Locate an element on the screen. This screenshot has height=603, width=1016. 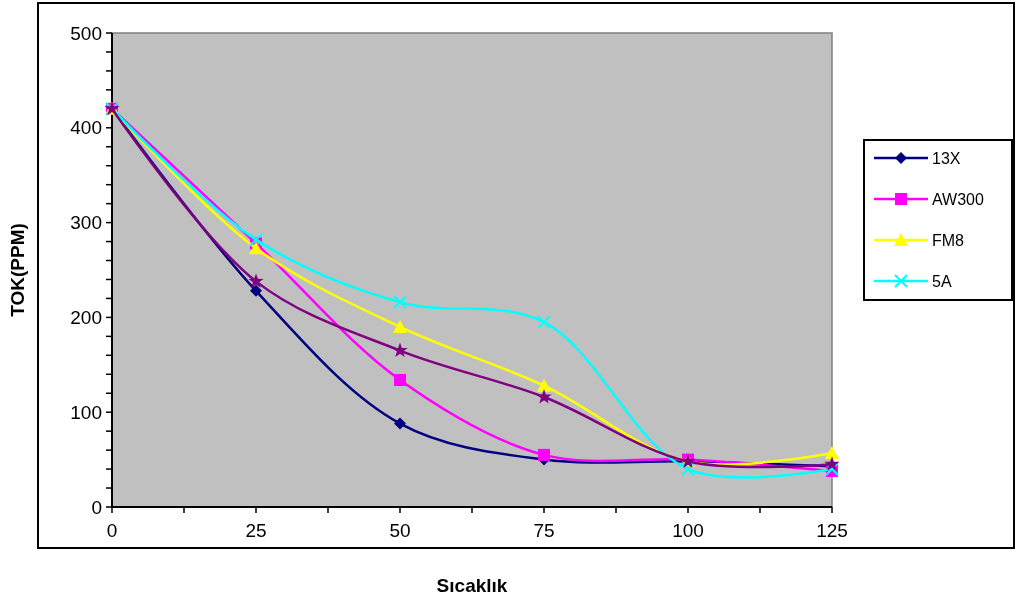
legend-label: 5A is located at coordinates (942, 281).